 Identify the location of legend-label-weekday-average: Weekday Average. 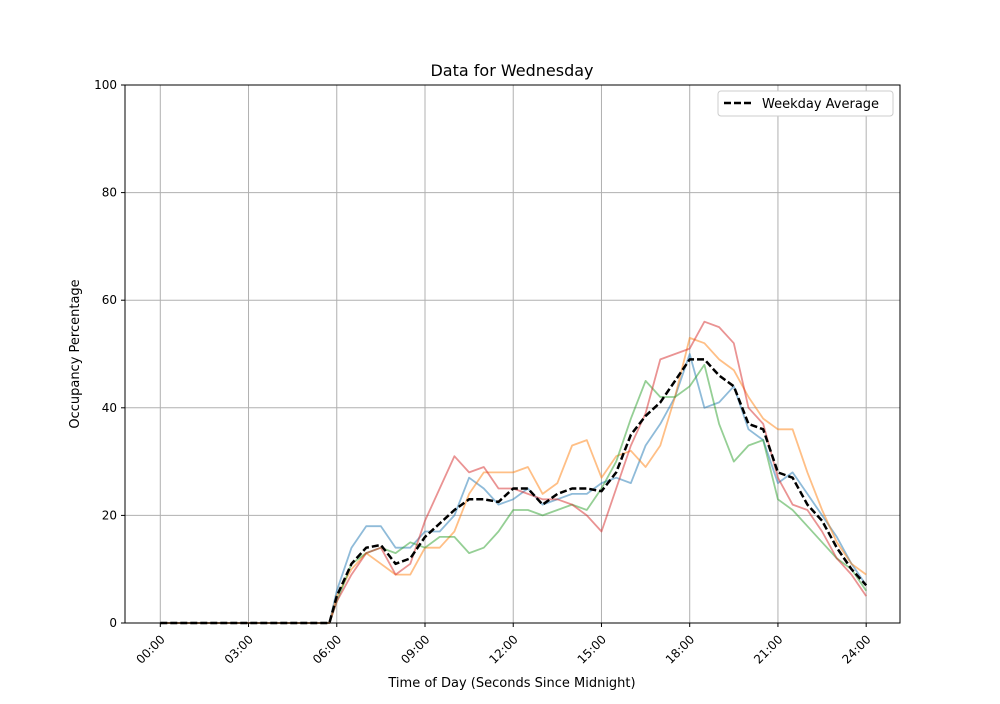
(820, 104).